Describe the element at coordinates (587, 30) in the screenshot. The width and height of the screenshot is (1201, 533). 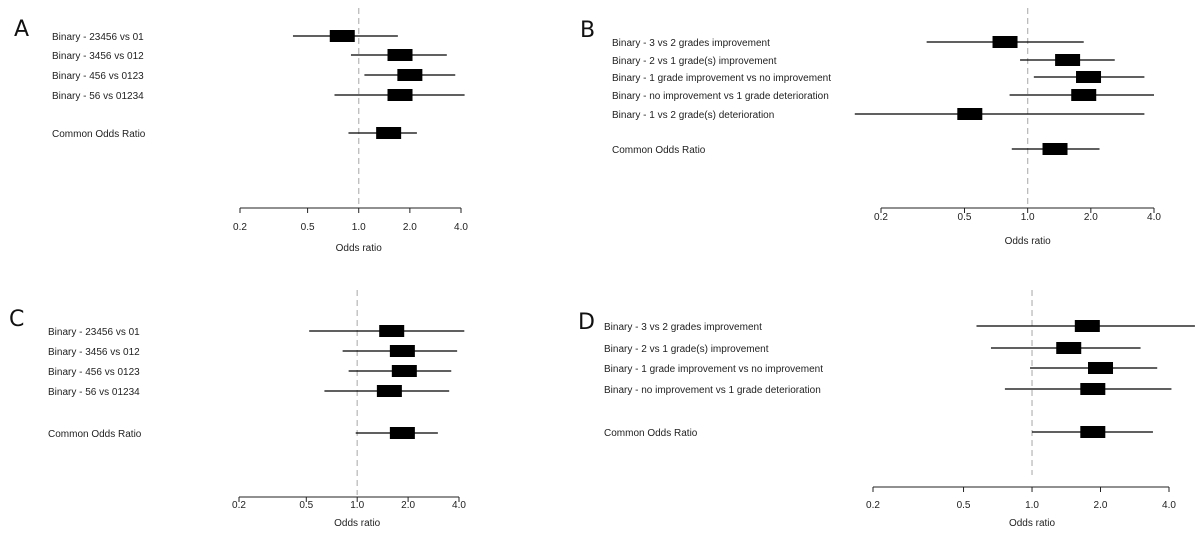
I see `panel-letter: B` at that location.